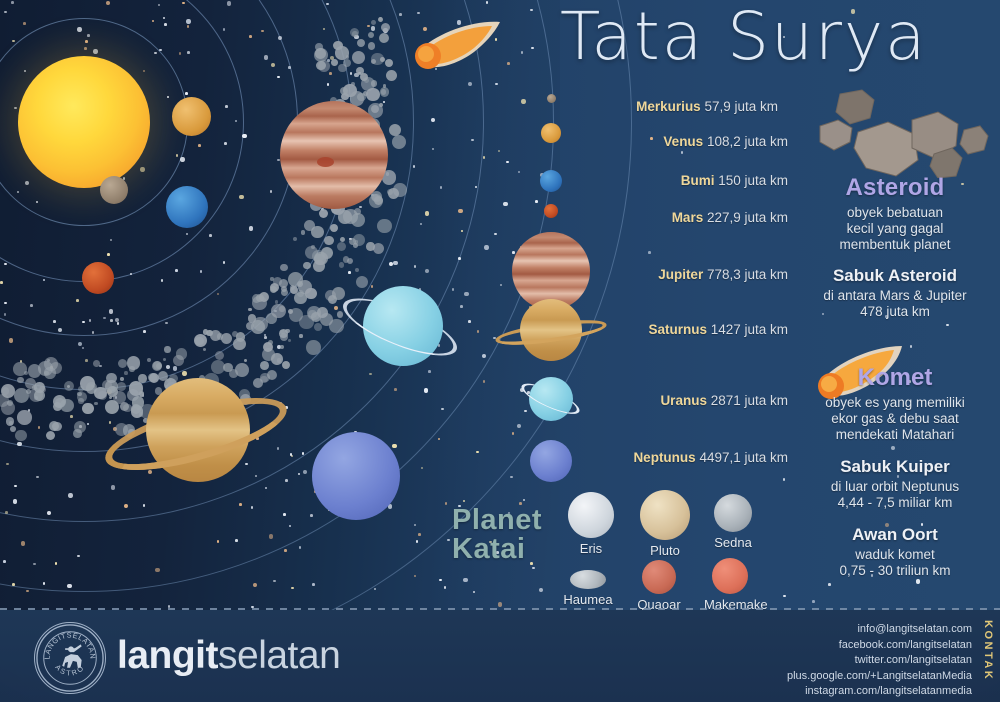 This screenshot has height=702, width=1000. What do you see at coordinates (325, 162) in the screenshot?
I see `great-red-spot` at bounding box center [325, 162].